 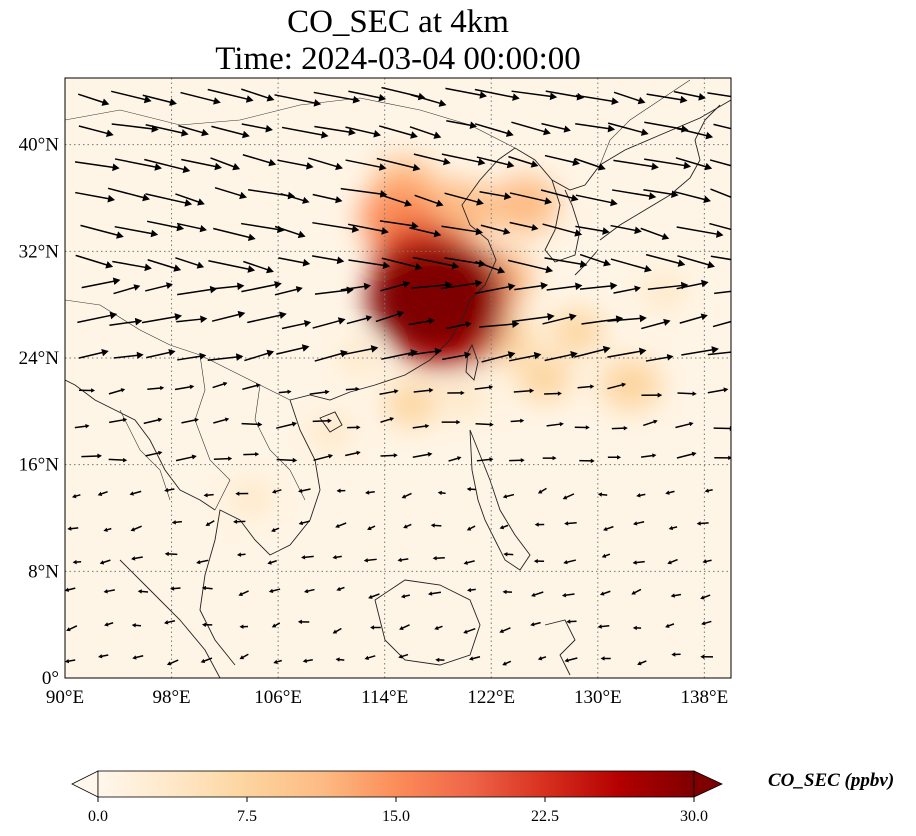 What do you see at coordinates (694, 816) in the screenshot?
I see `colorbar-tick-label: 30.0` at bounding box center [694, 816].